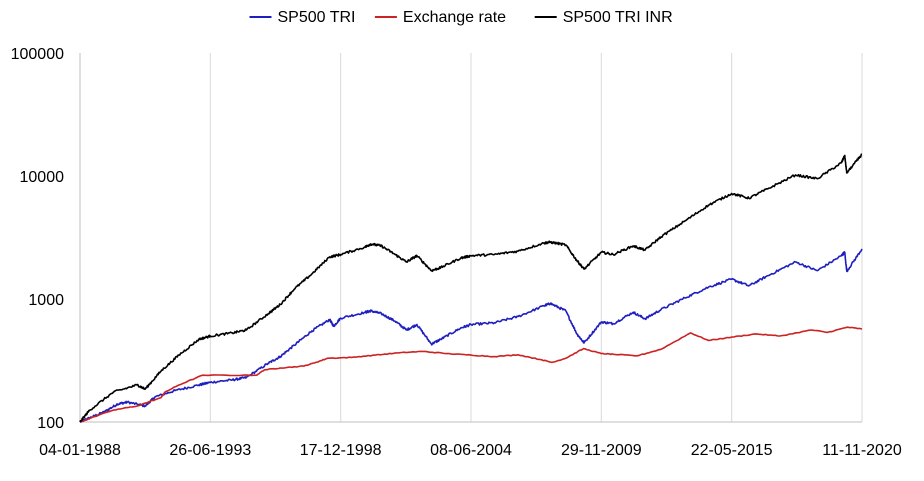  I want to click on x-tick-label: 11-11-2020, so click(862, 450).